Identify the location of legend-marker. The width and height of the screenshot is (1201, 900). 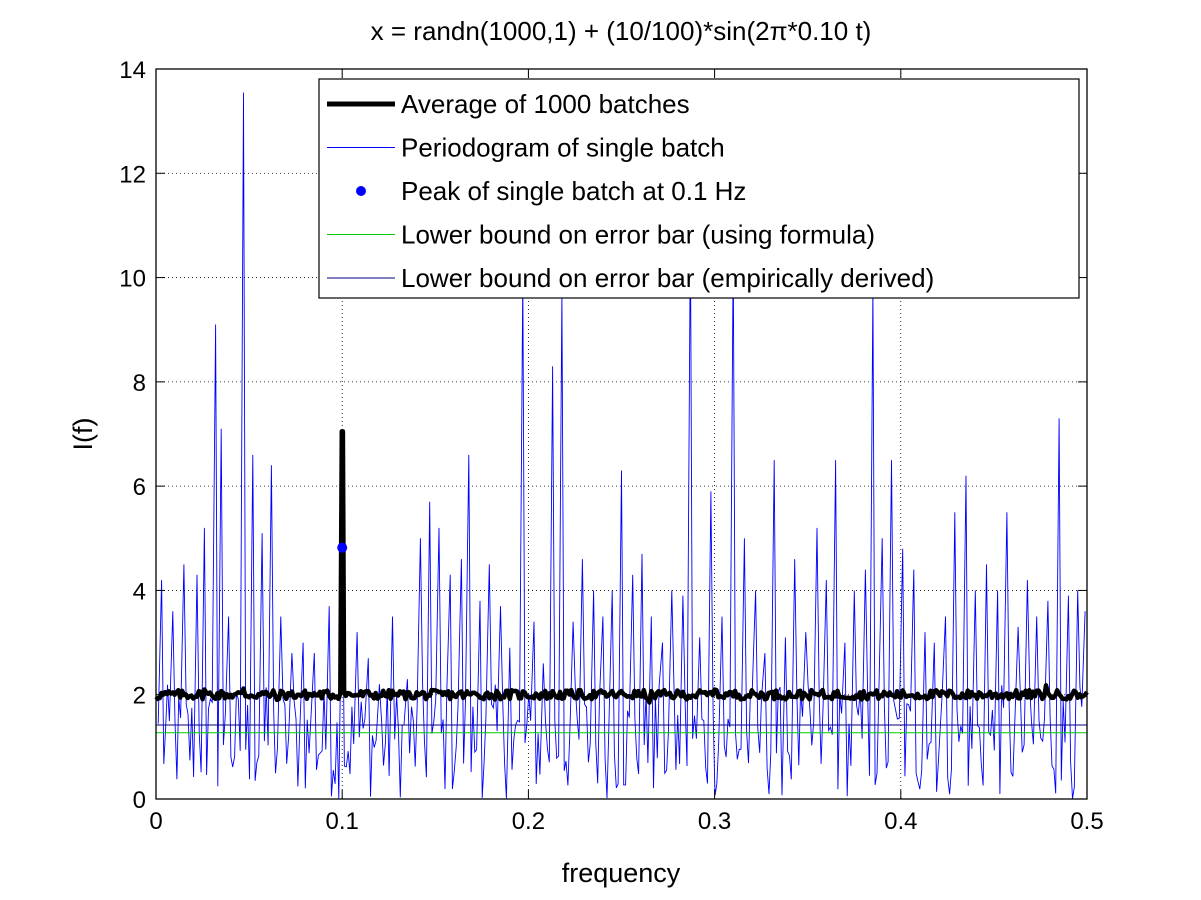
(361, 191).